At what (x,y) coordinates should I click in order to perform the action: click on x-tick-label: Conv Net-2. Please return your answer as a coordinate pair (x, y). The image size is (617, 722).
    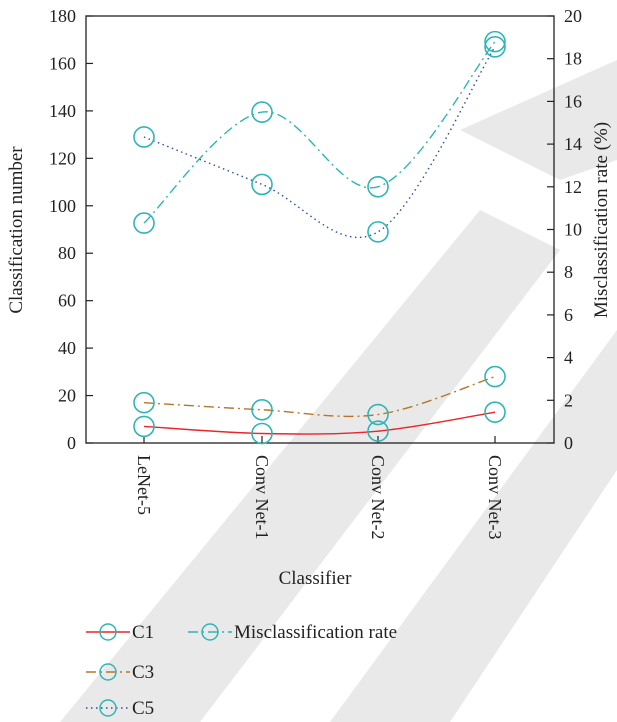
    Looking at the image, I should click on (378, 497).